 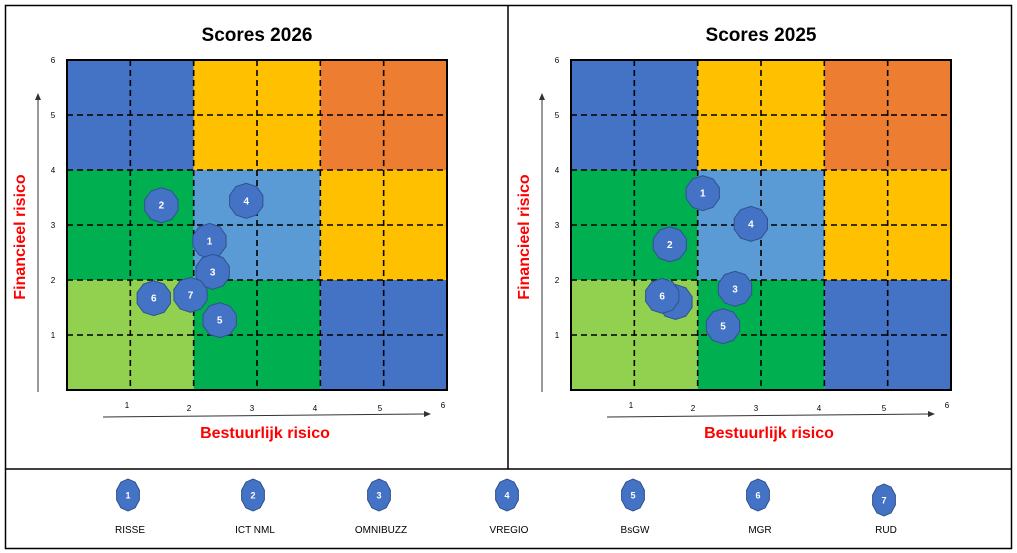 I want to click on legend-marker-number: 5, so click(x=632, y=496).